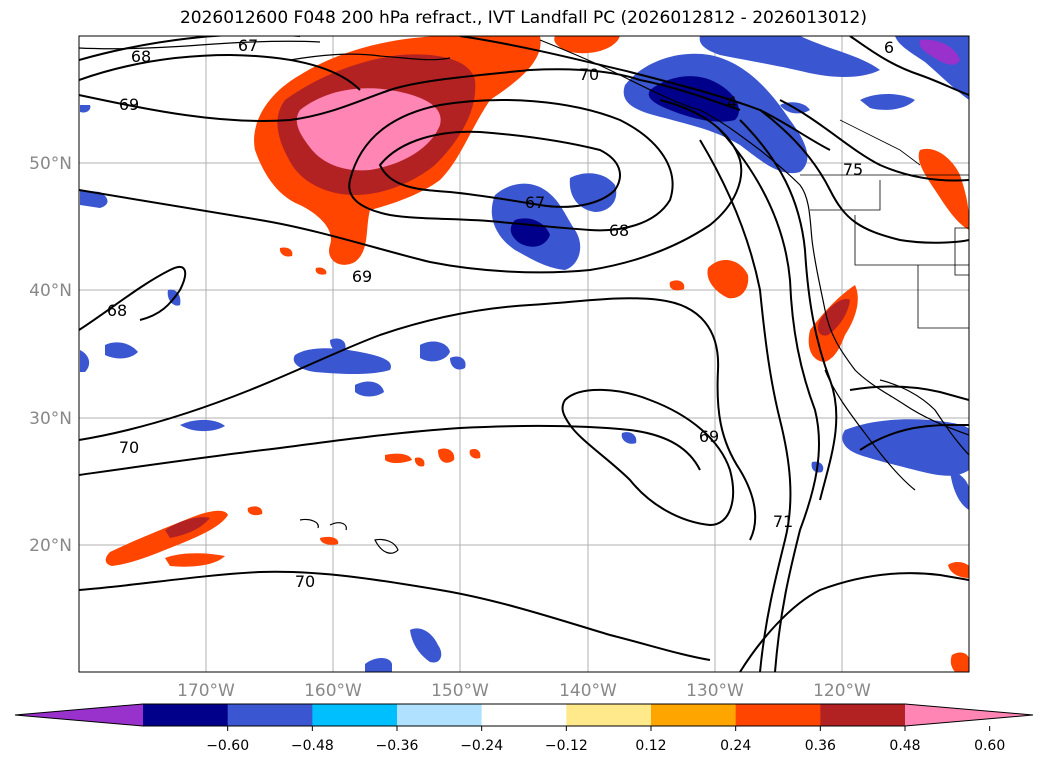  Describe the element at coordinates (410, 95) in the screenshot. I see `contour-69-north` at that location.